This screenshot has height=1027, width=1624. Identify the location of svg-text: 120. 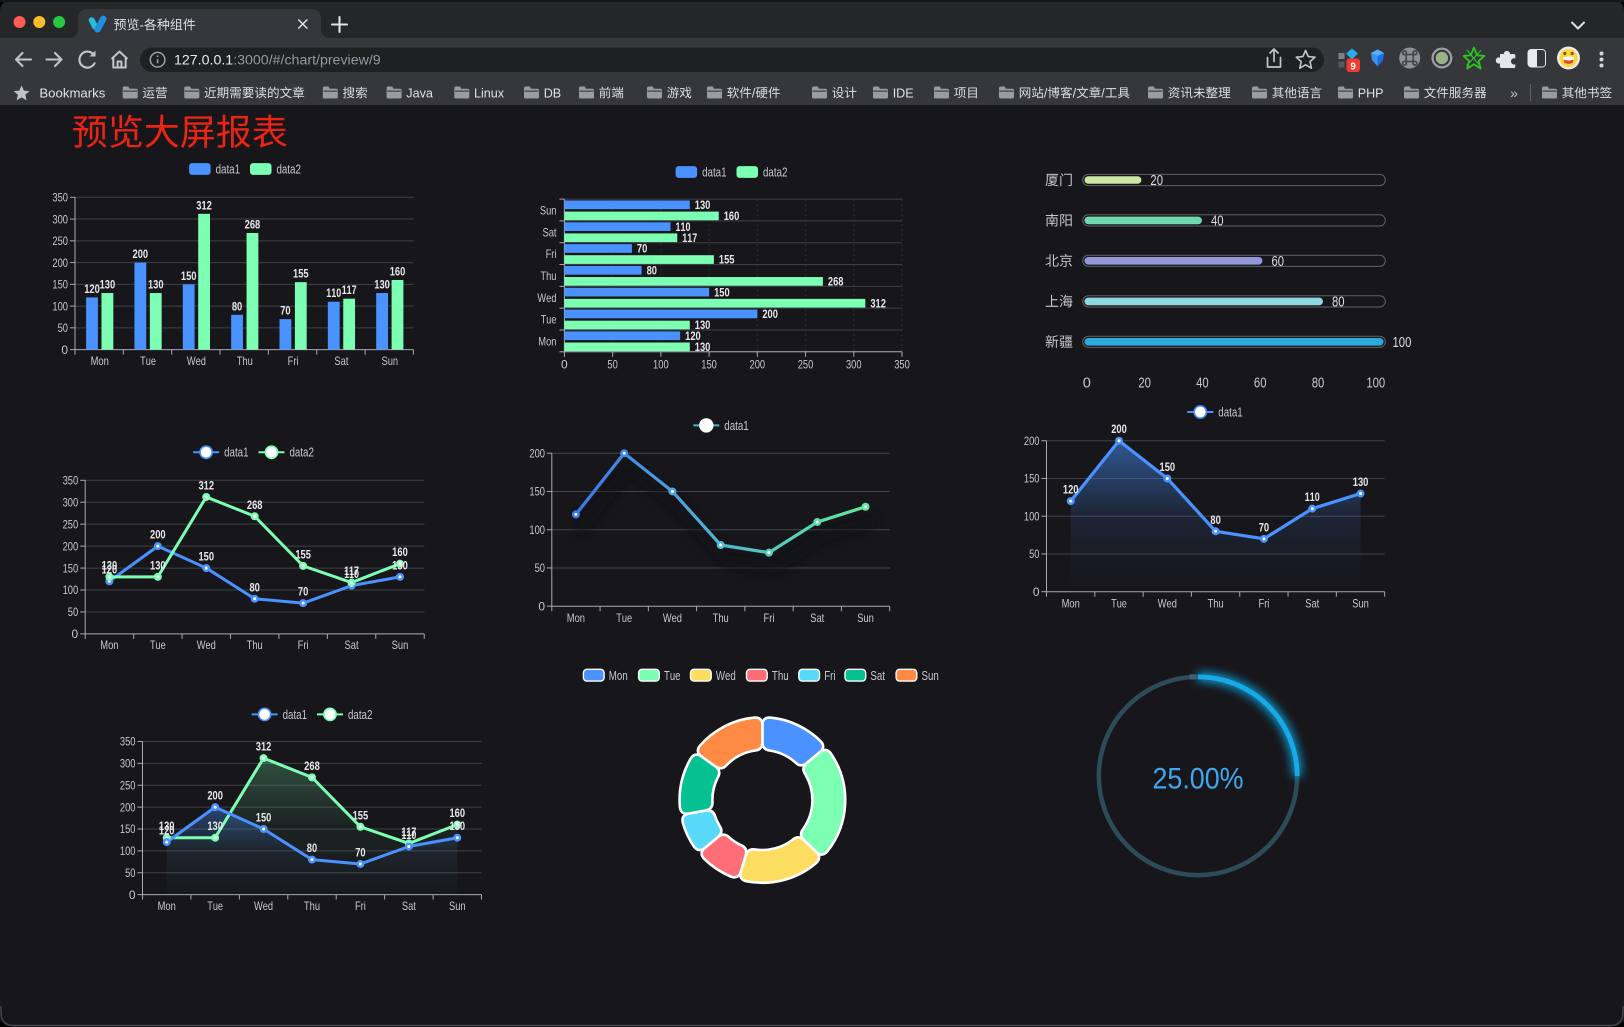
(167, 831).